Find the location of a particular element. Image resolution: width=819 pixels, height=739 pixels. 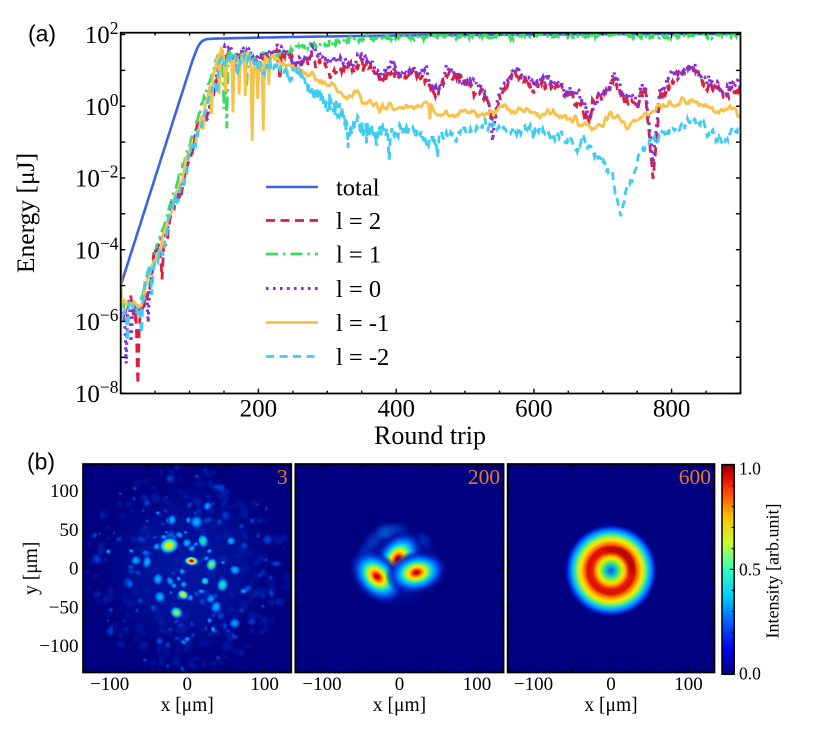

svg-text: Energy [μJ] is located at coordinates (25, 213).